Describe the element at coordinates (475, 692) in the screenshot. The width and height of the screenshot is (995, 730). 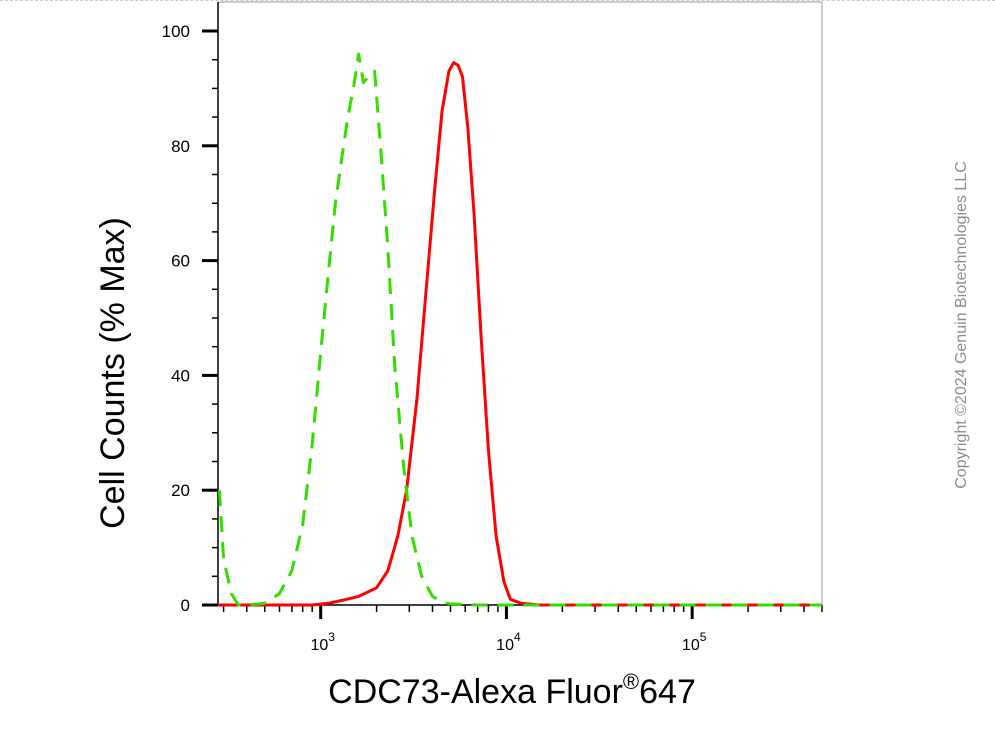
I see `x-axis-label-main: CDC73-Alexa Fluor` at that location.